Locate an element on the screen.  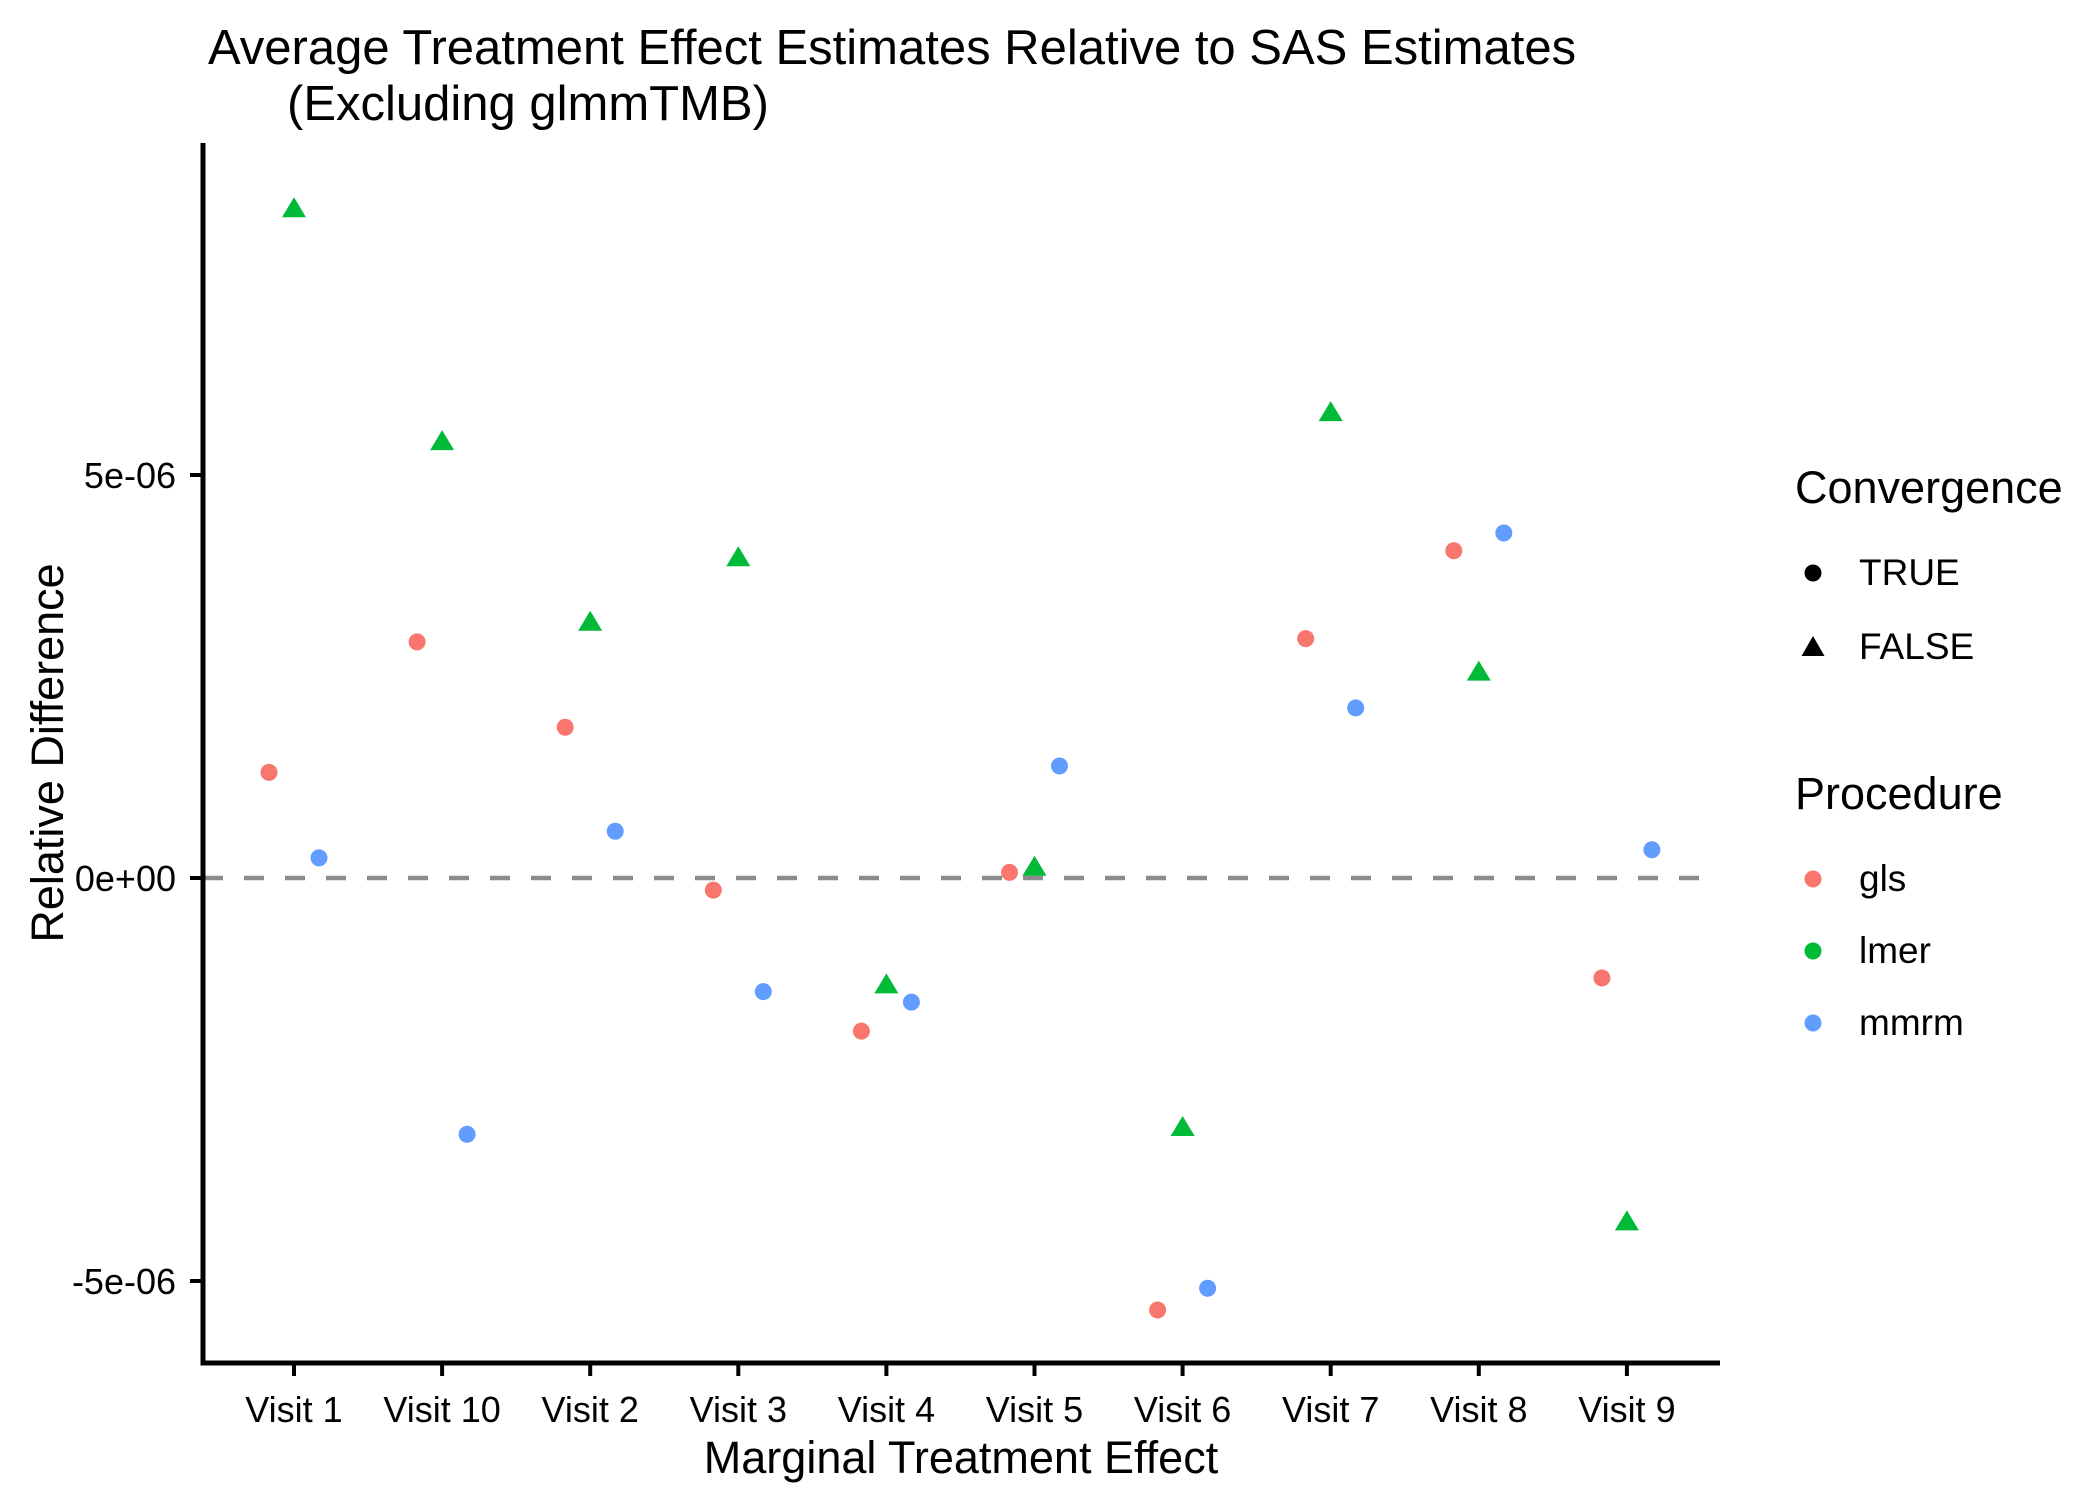
legend-item-false: FALSE is located at coordinates (1929, 647).